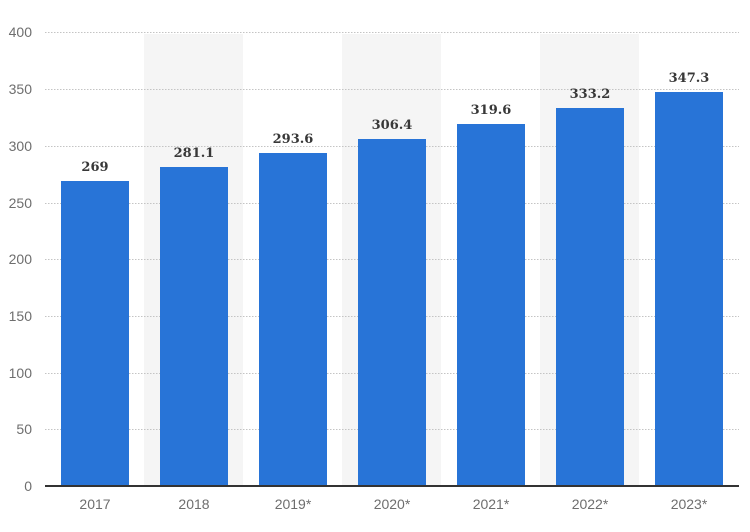  What do you see at coordinates (392, 504) in the screenshot?
I see `x-tick-label: 2020*` at bounding box center [392, 504].